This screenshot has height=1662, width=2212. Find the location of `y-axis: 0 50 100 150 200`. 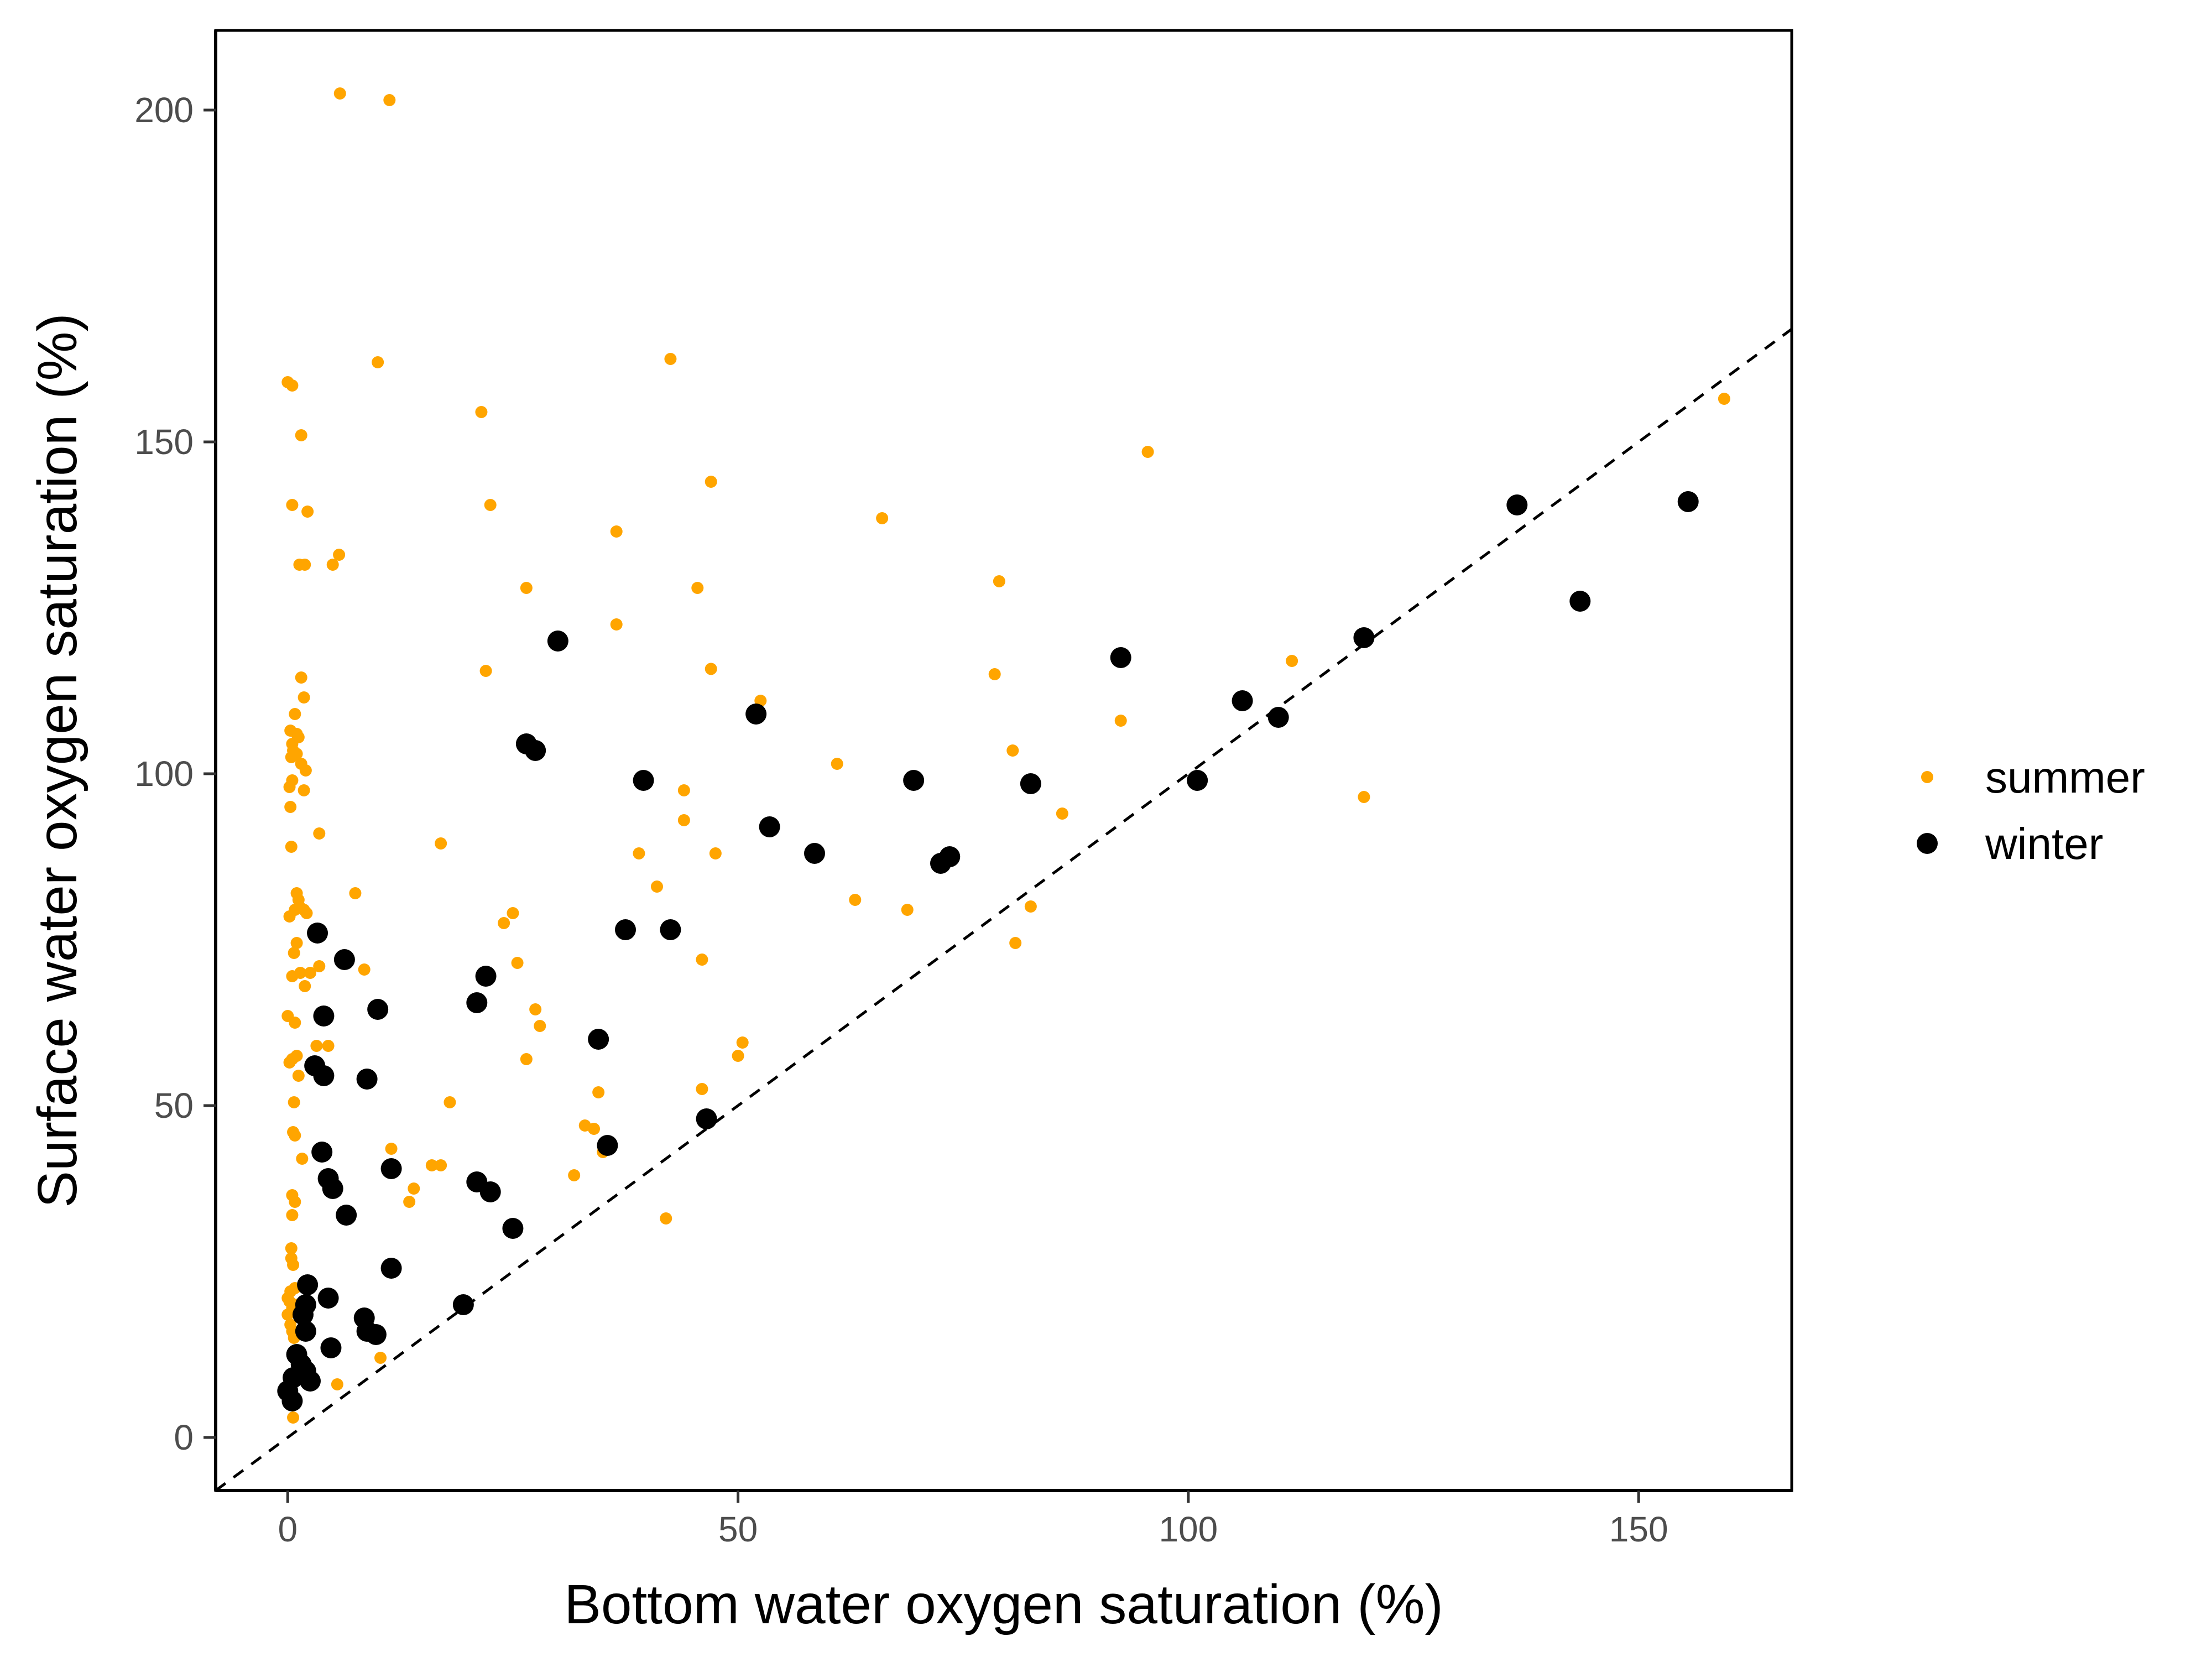

y-axis: 0 50 100 150 200 is located at coordinates (176, 760).